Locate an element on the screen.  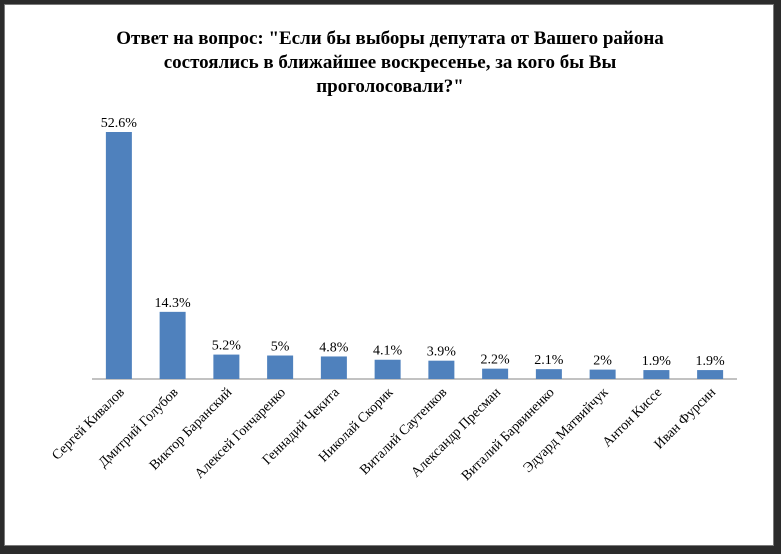
category-label: Виталий Барвиненко is located at coordinates (508, 434).